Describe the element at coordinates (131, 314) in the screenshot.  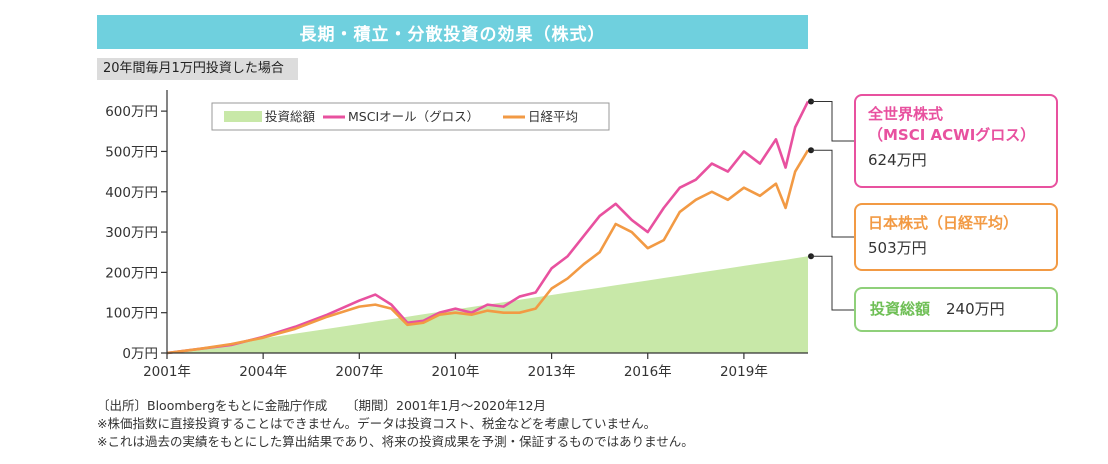
I see `y-tick-label: 100万円` at that location.